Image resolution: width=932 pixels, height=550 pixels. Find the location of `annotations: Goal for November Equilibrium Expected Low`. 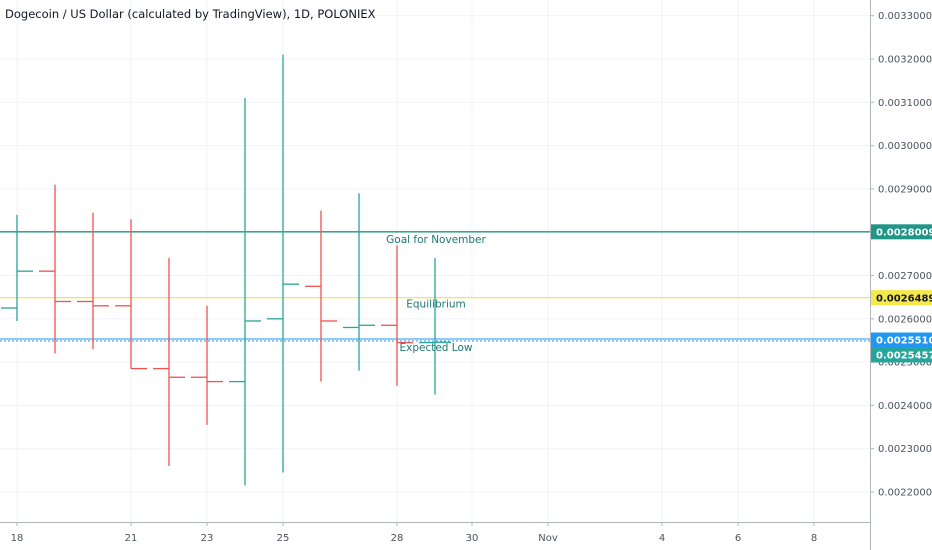

annotations: Goal for November Equilibrium Expected Low is located at coordinates (436, 294).